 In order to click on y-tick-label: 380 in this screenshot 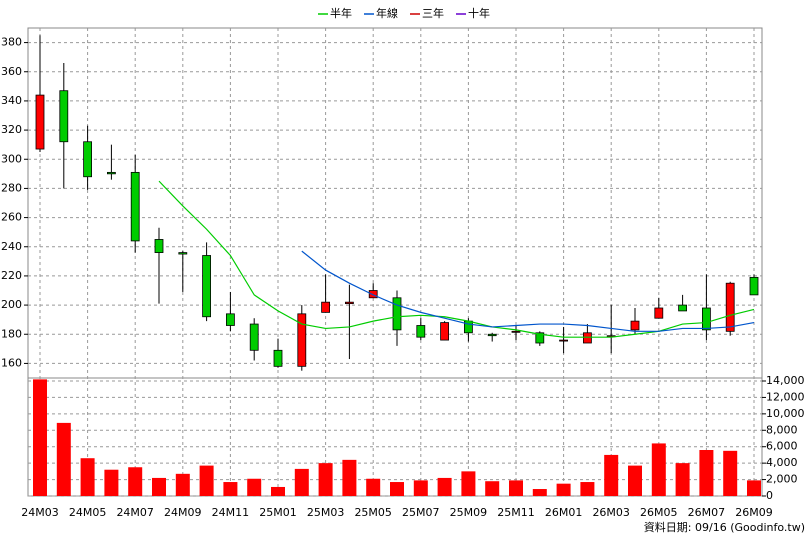, I will do `click(11, 42)`.